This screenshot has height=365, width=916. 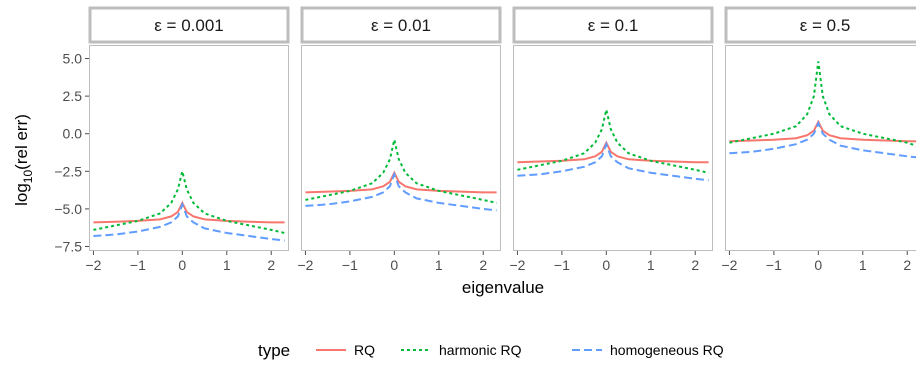 I want to click on y-axis: 5.0 2.5 0.0 −2.5 −5.0 −7.5, so click(x=71, y=152).